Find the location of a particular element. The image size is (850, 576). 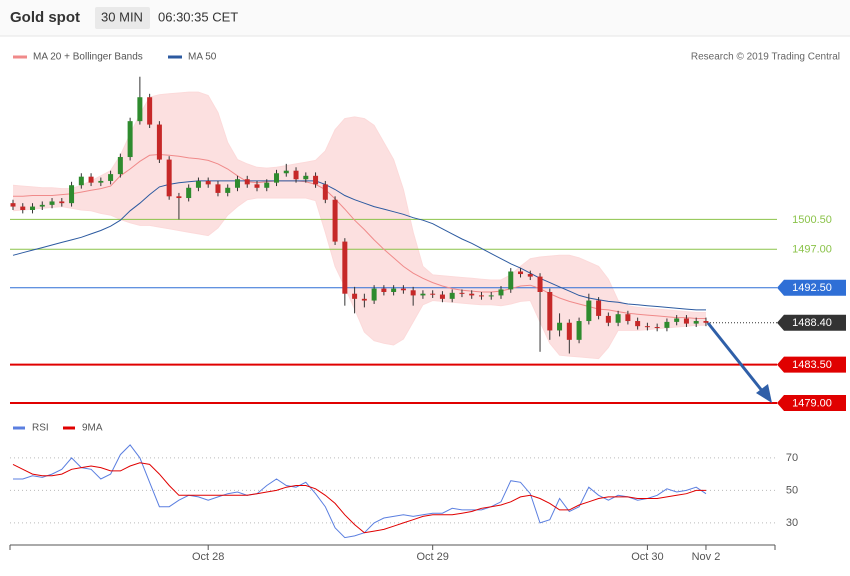

forecast-arrowhead is located at coordinates (764, 393).